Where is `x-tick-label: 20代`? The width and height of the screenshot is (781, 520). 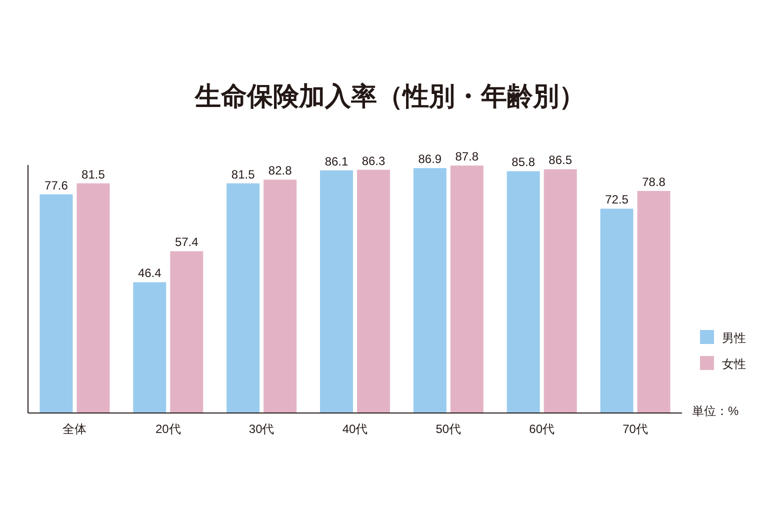 x-tick-label: 20代 is located at coordinates (168, 429).